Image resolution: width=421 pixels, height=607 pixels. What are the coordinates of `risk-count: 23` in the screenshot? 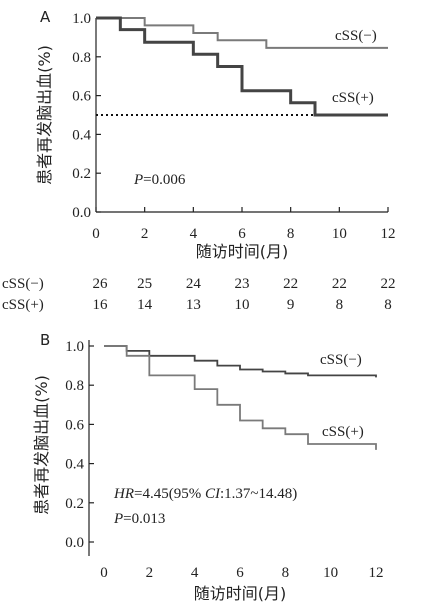 It's located at (242, 284).